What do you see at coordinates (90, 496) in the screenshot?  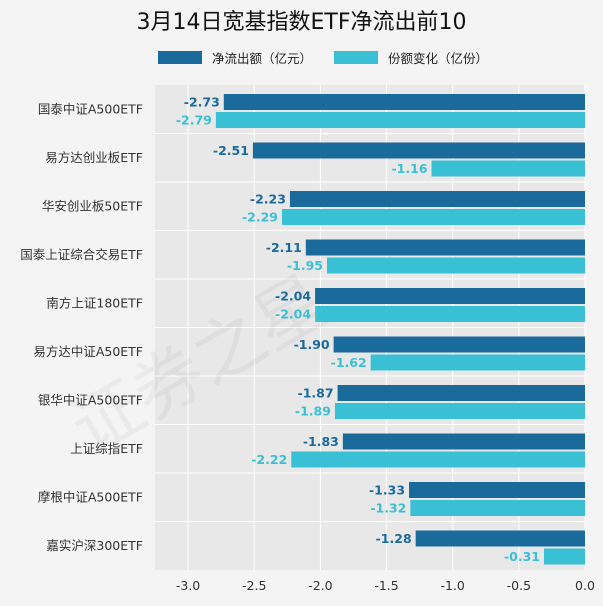 I see `category-label: 摩根中证A500ETF` at bounding box center [90, 496].